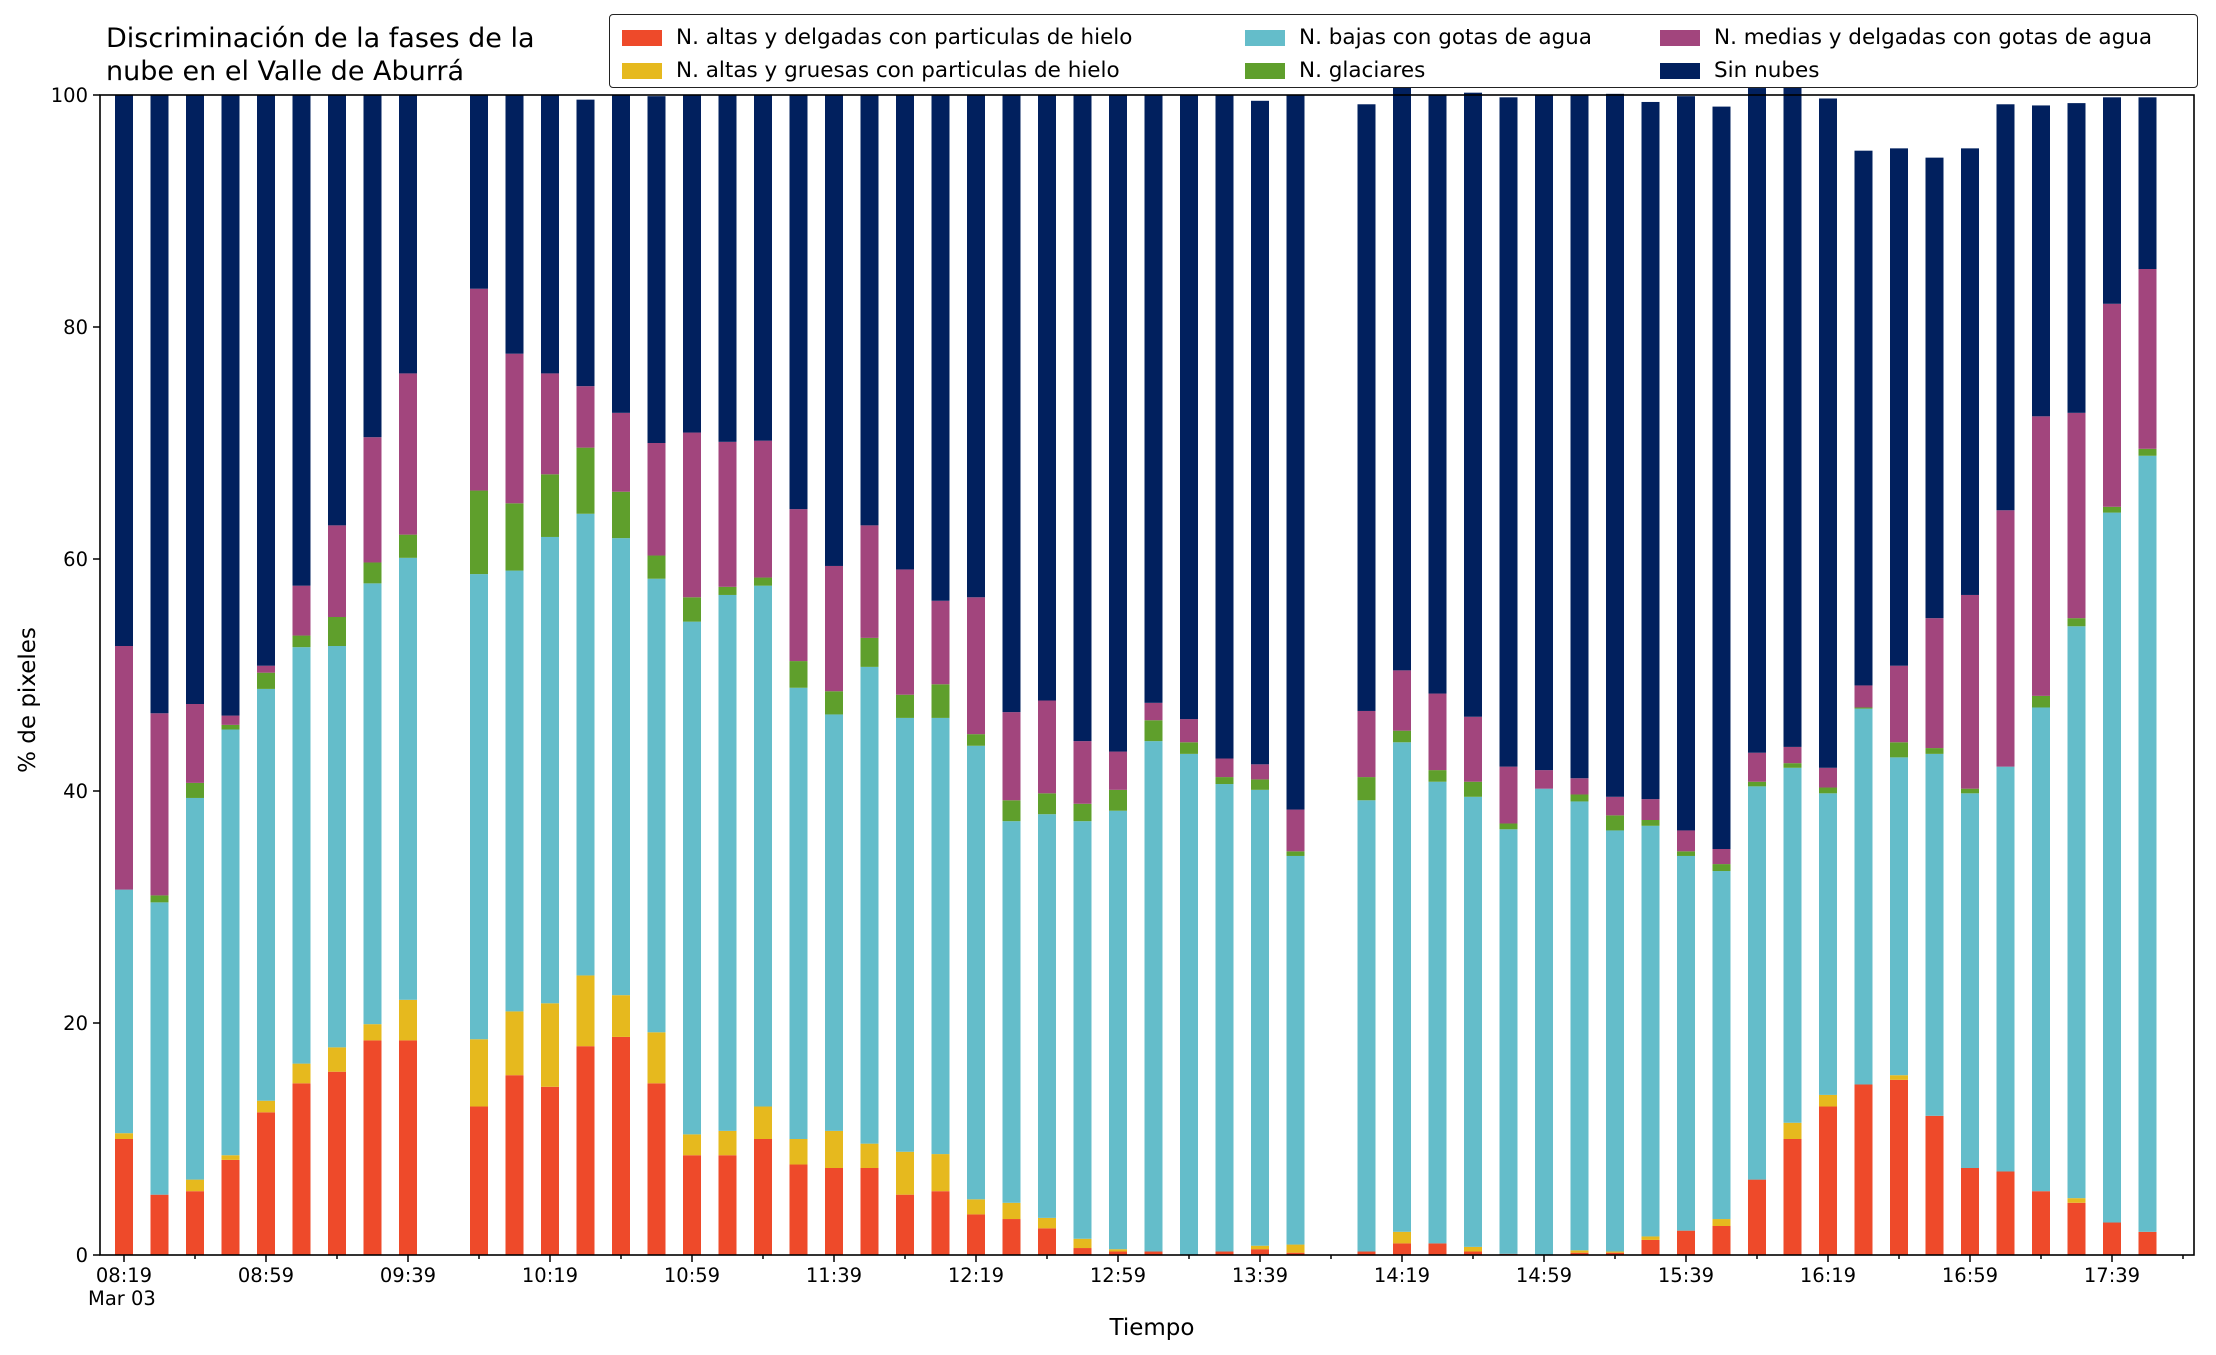 This screenshot has height=1355, width=2216. Describe the element at coordinates (976, 1275) in the screenshot. I see `x-tick-label: 12:19` at that location.